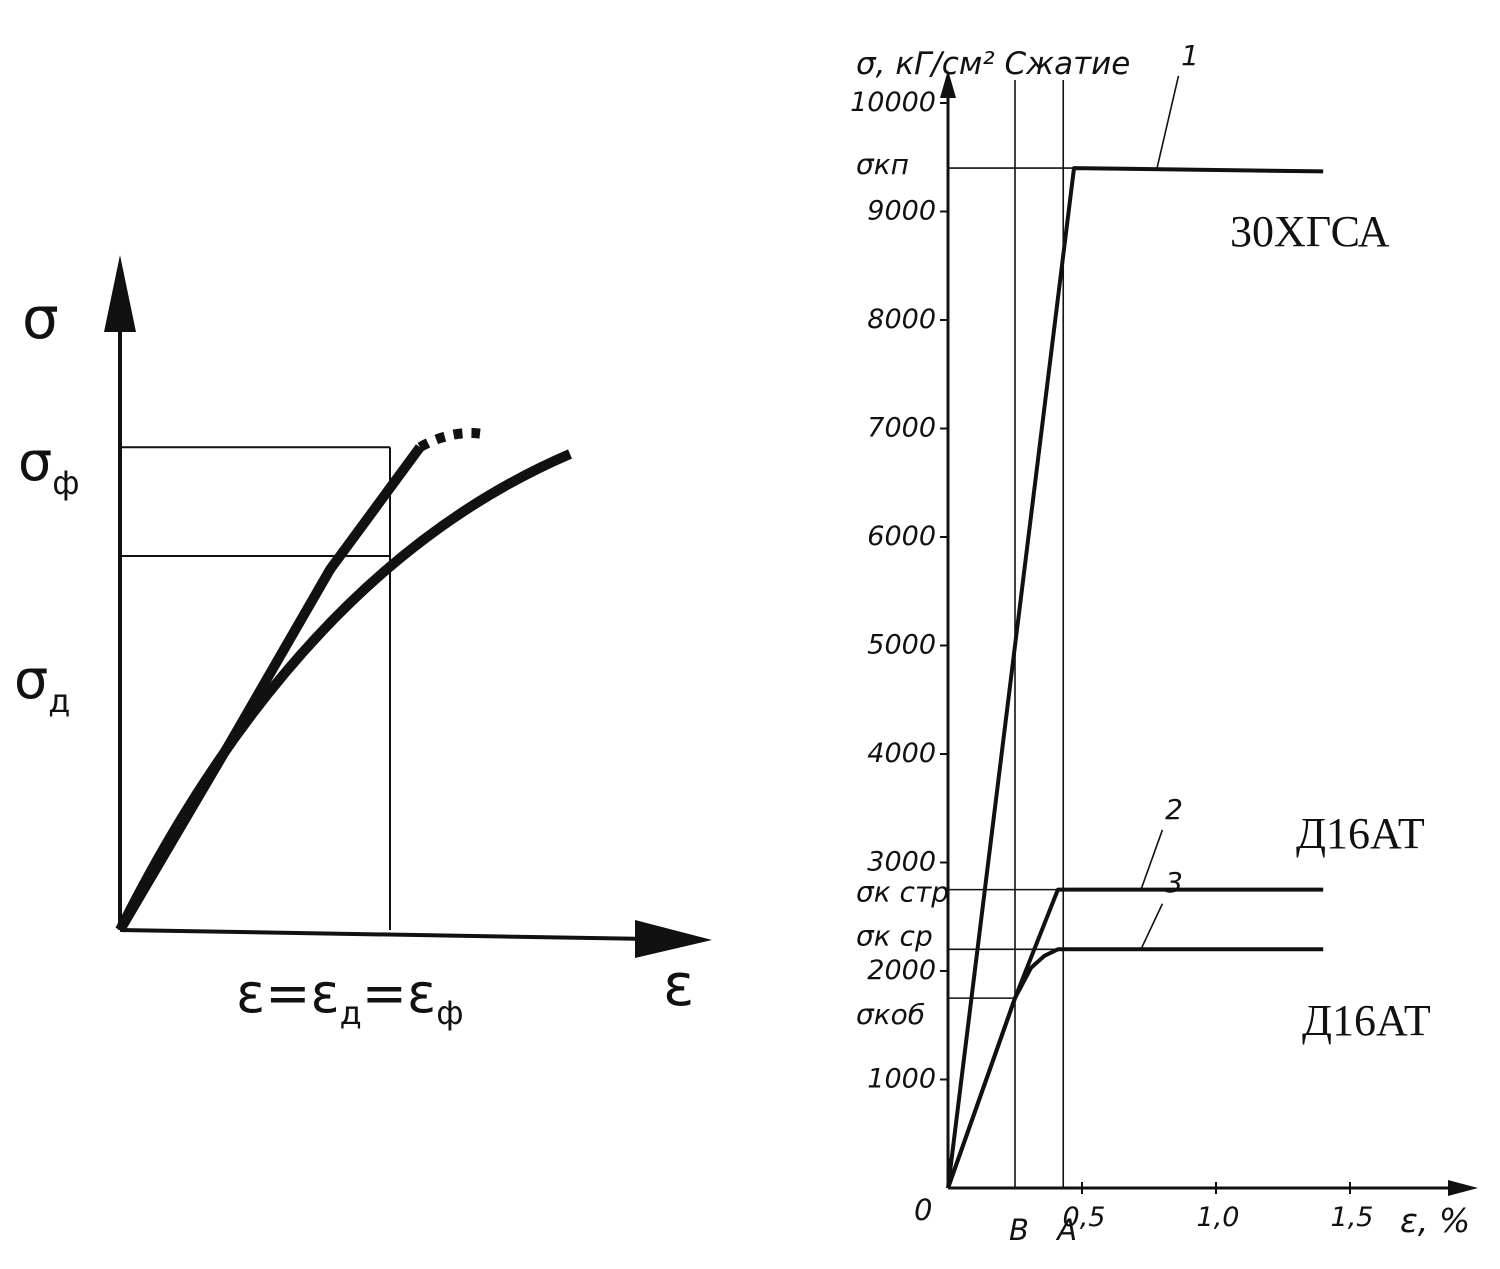  Describe the element at coordinates (890, 1014) in the screenshot. I see `stress-level-label: σкоб` at that location.